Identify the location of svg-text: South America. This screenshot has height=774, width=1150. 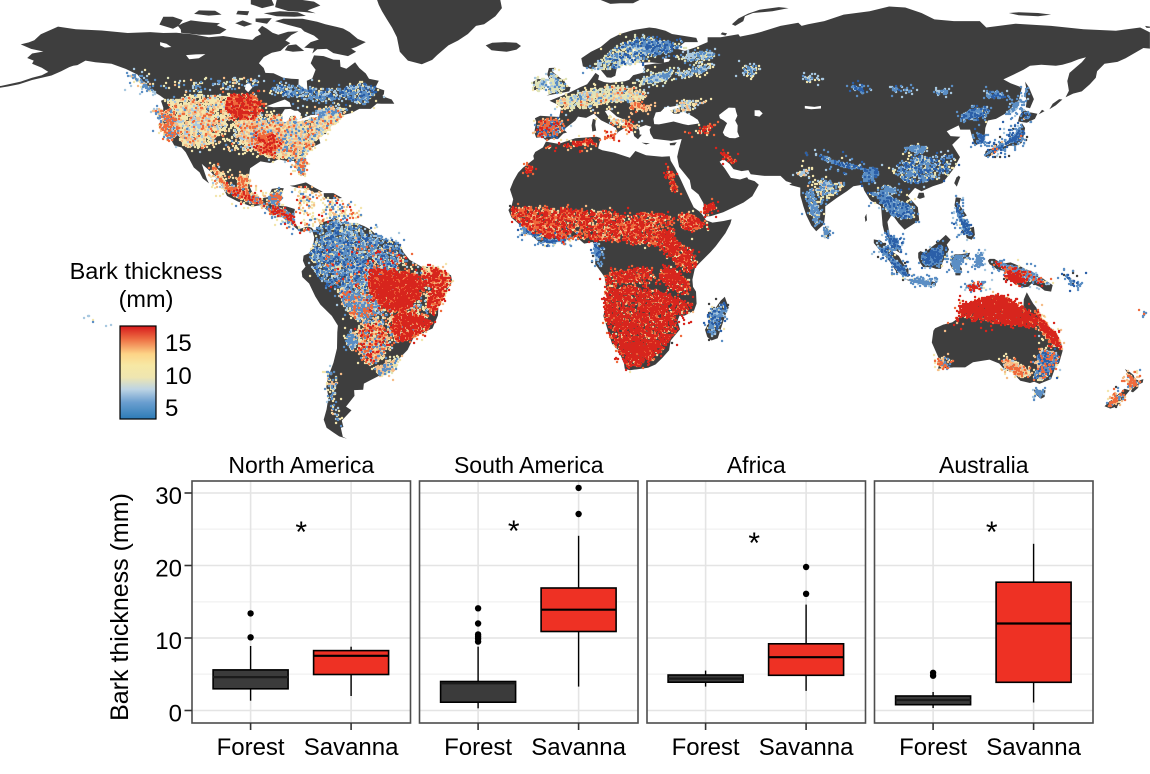
(529, 465).